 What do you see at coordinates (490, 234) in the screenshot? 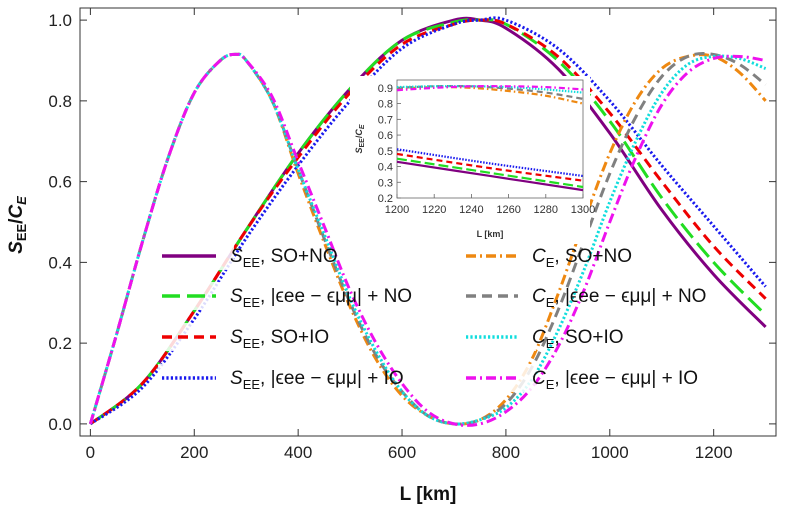
I see `inset-x-axis-label: L [km]` at bounding box center [490, 234].